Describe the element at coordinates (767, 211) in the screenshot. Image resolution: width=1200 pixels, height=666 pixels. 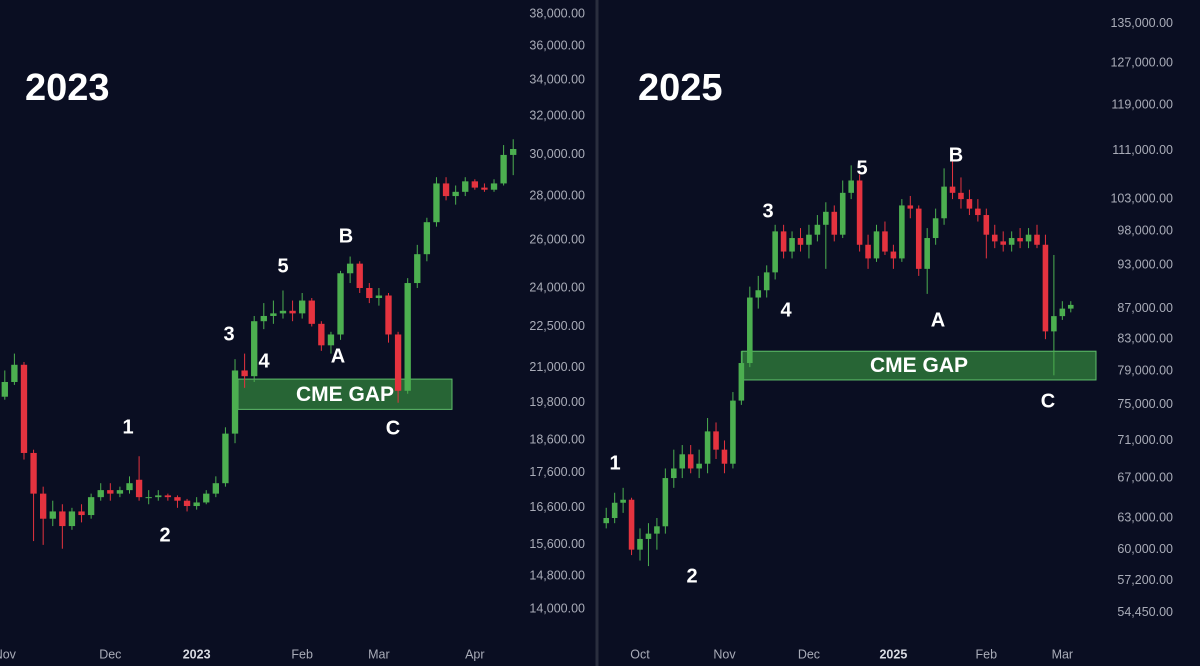
I see `wave-label: 3` at that location.